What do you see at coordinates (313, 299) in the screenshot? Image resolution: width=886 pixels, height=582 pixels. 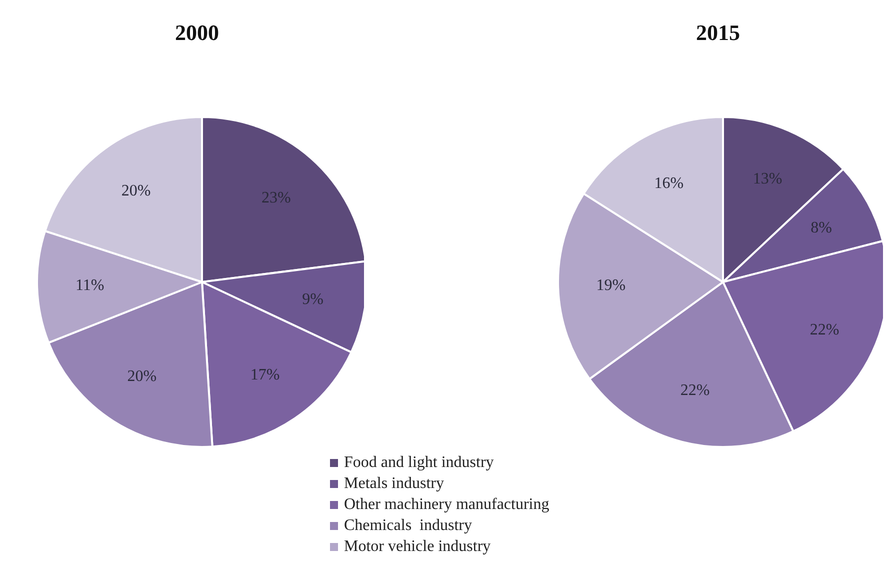 I see `data-label: 9%` at bounding box center [313, 299].